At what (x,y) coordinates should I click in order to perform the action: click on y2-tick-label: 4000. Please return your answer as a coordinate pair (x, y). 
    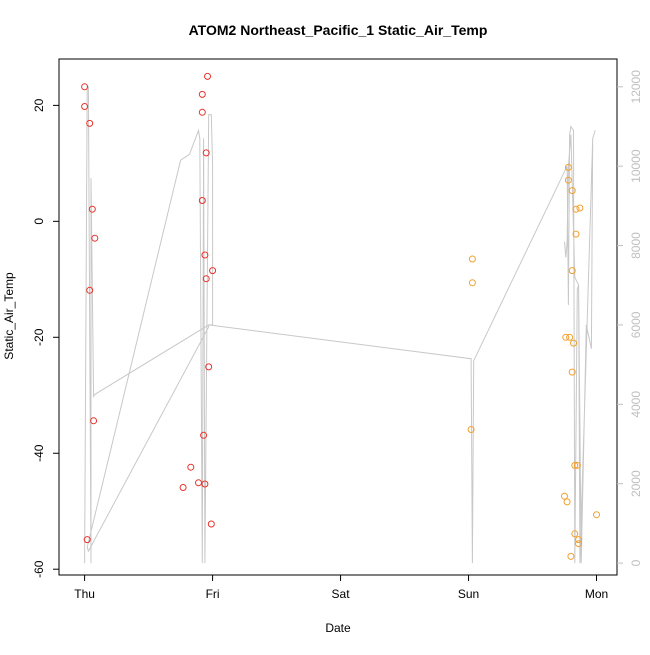
    Looking at the image, I should click on (636, 404).